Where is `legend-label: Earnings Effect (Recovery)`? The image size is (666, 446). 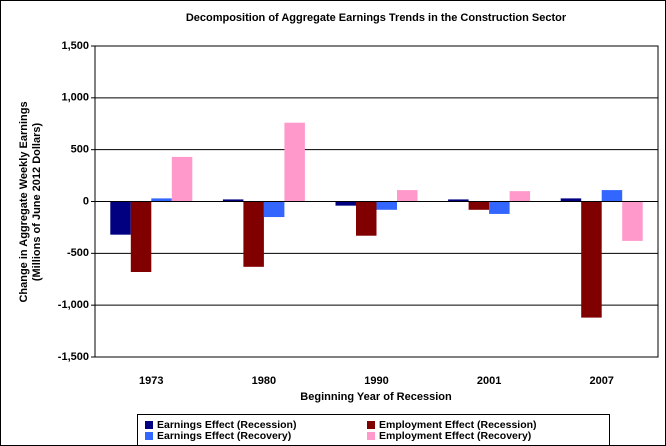
legend-label: Earnings Effect (Recovery) is located at coordinates (224, 436).